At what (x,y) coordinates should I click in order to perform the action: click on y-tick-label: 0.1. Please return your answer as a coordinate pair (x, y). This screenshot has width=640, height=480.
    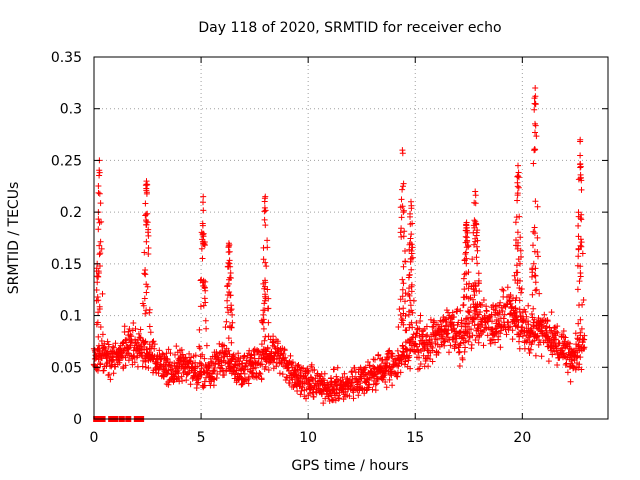
    Looking at the image, I should click on (71, 317).